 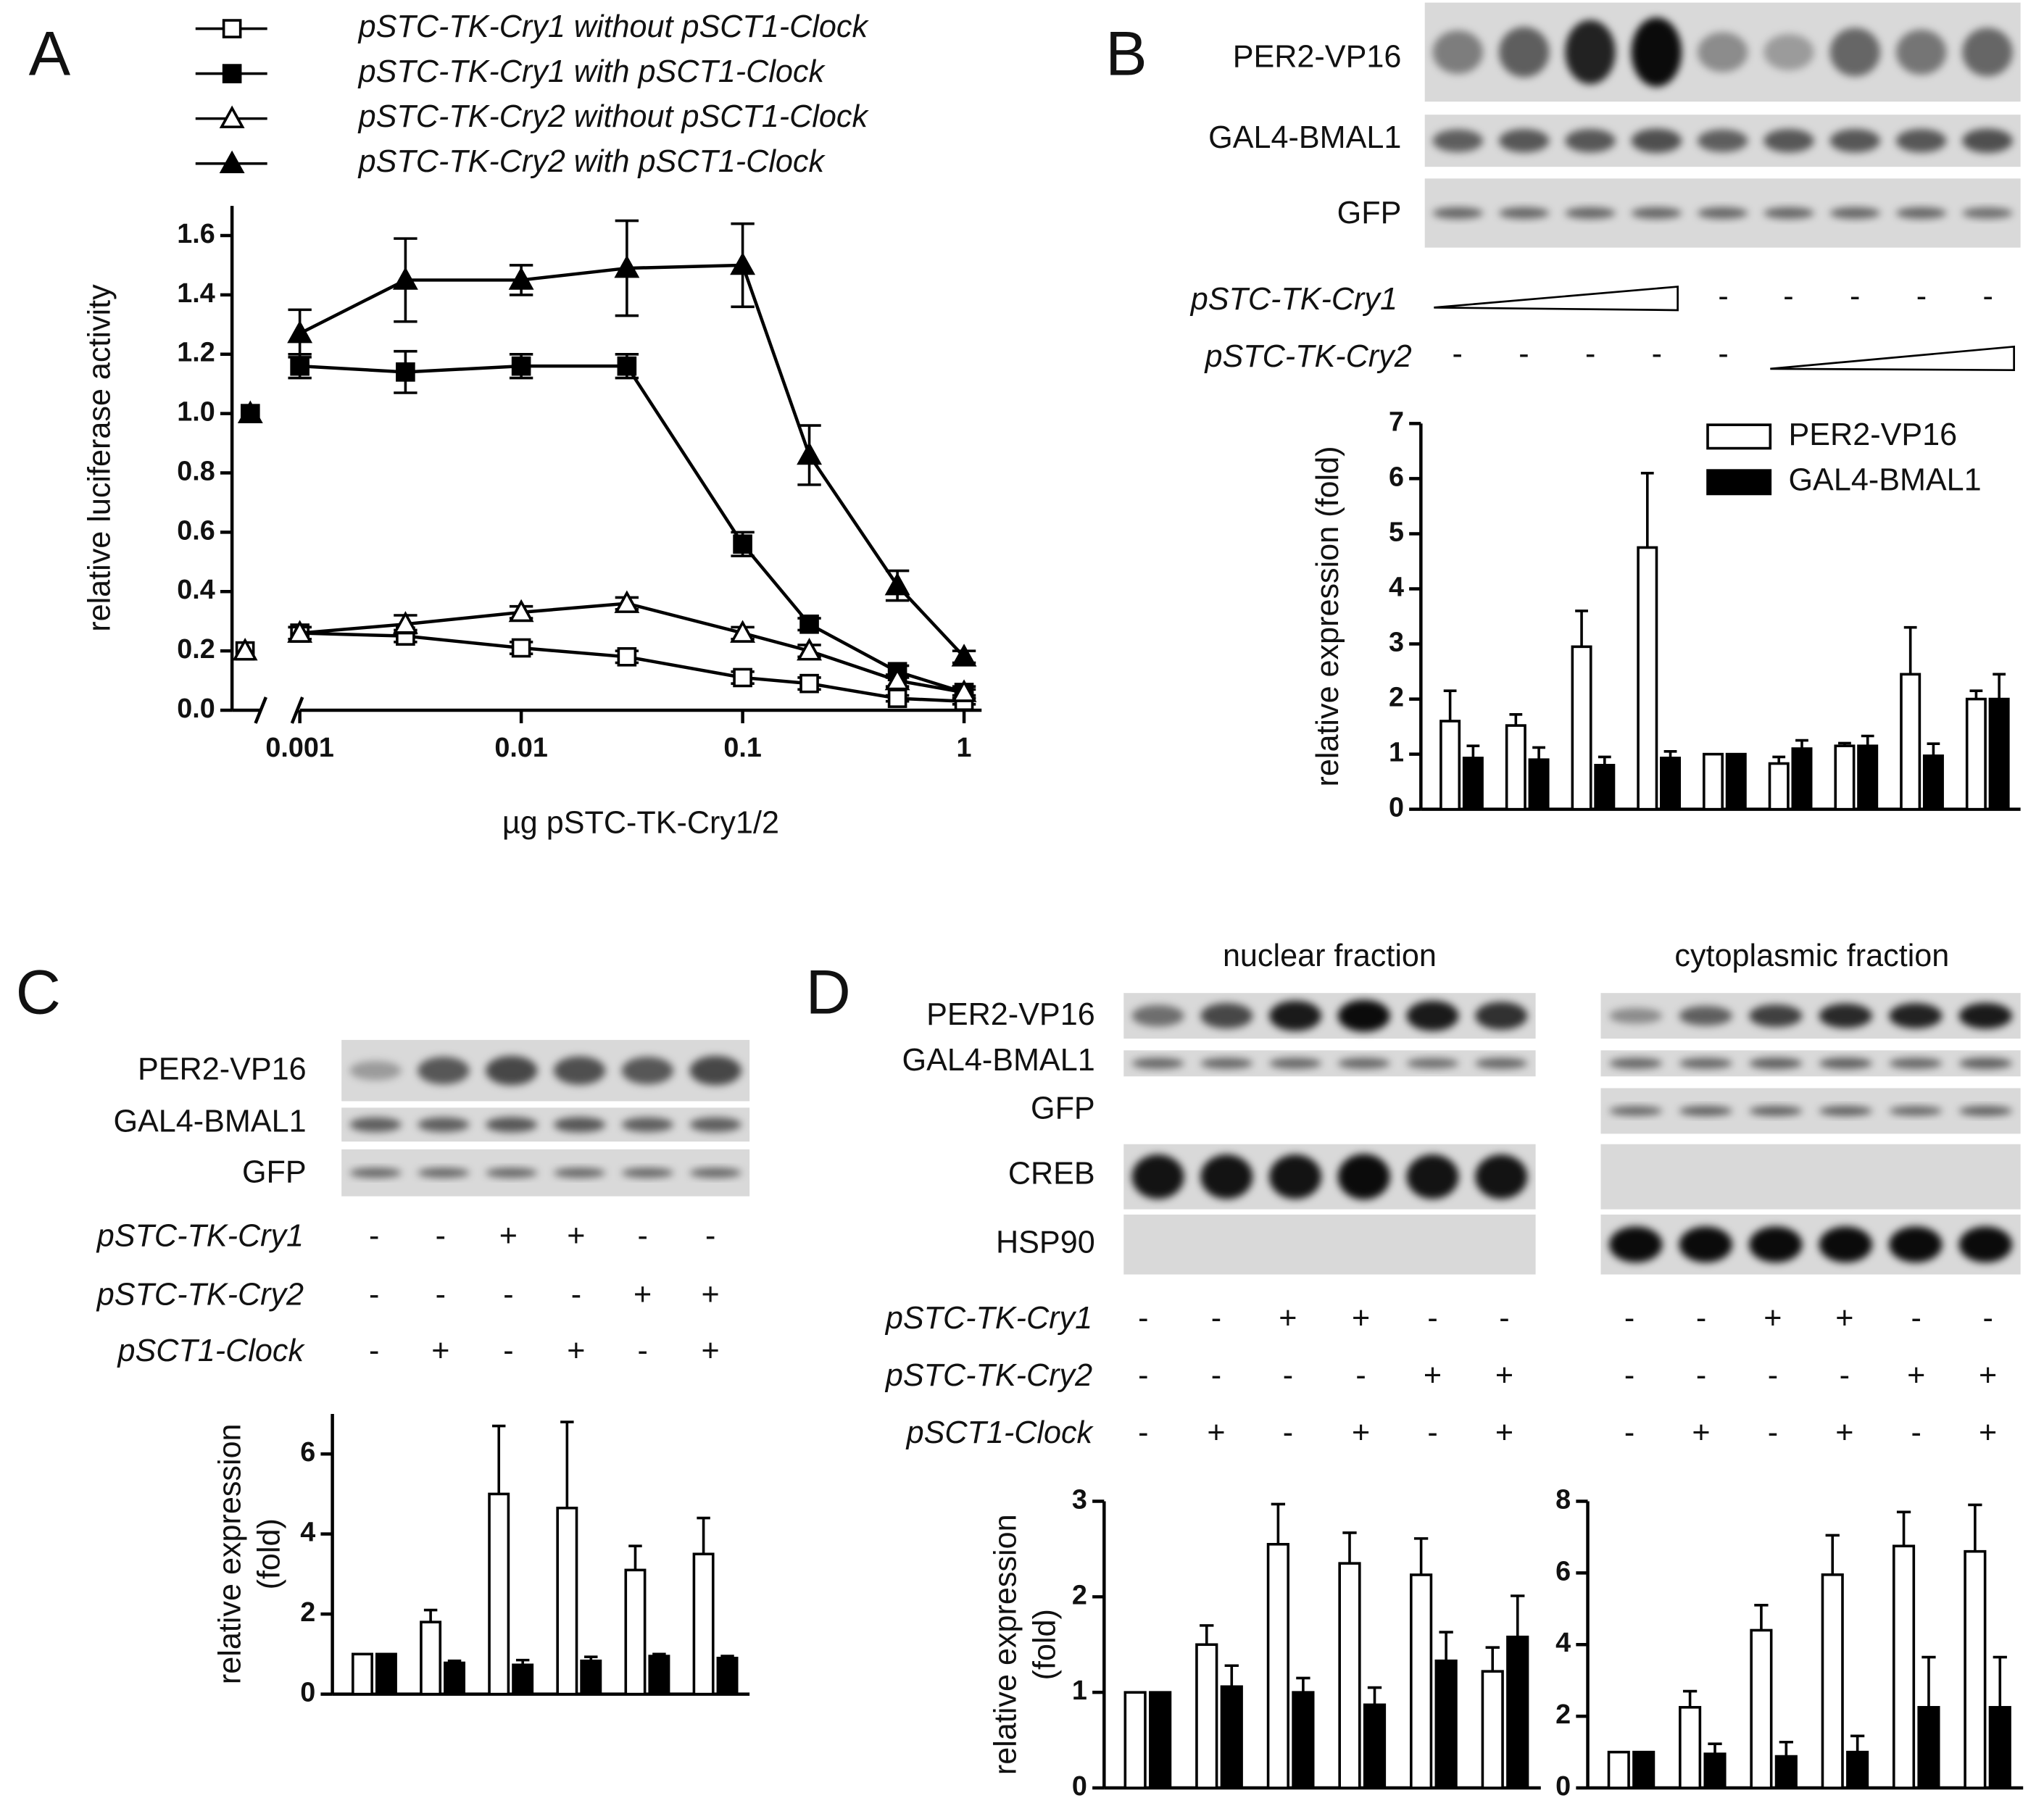 What do you see at coordinates (269, 1554) in the screenshot?
I see `y-axis-label: (fold)` at bounding box center [269, 1554].